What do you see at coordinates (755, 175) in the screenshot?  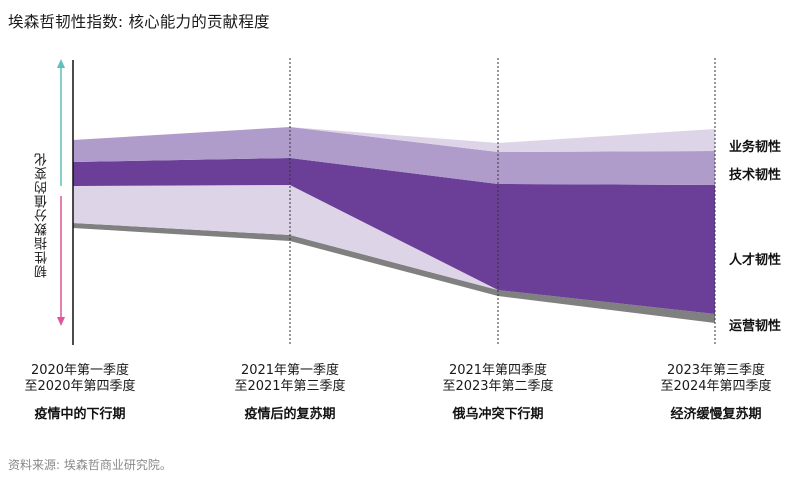 I see `legend-label-technology: 技术韧性` at bounding box center [755, 175].